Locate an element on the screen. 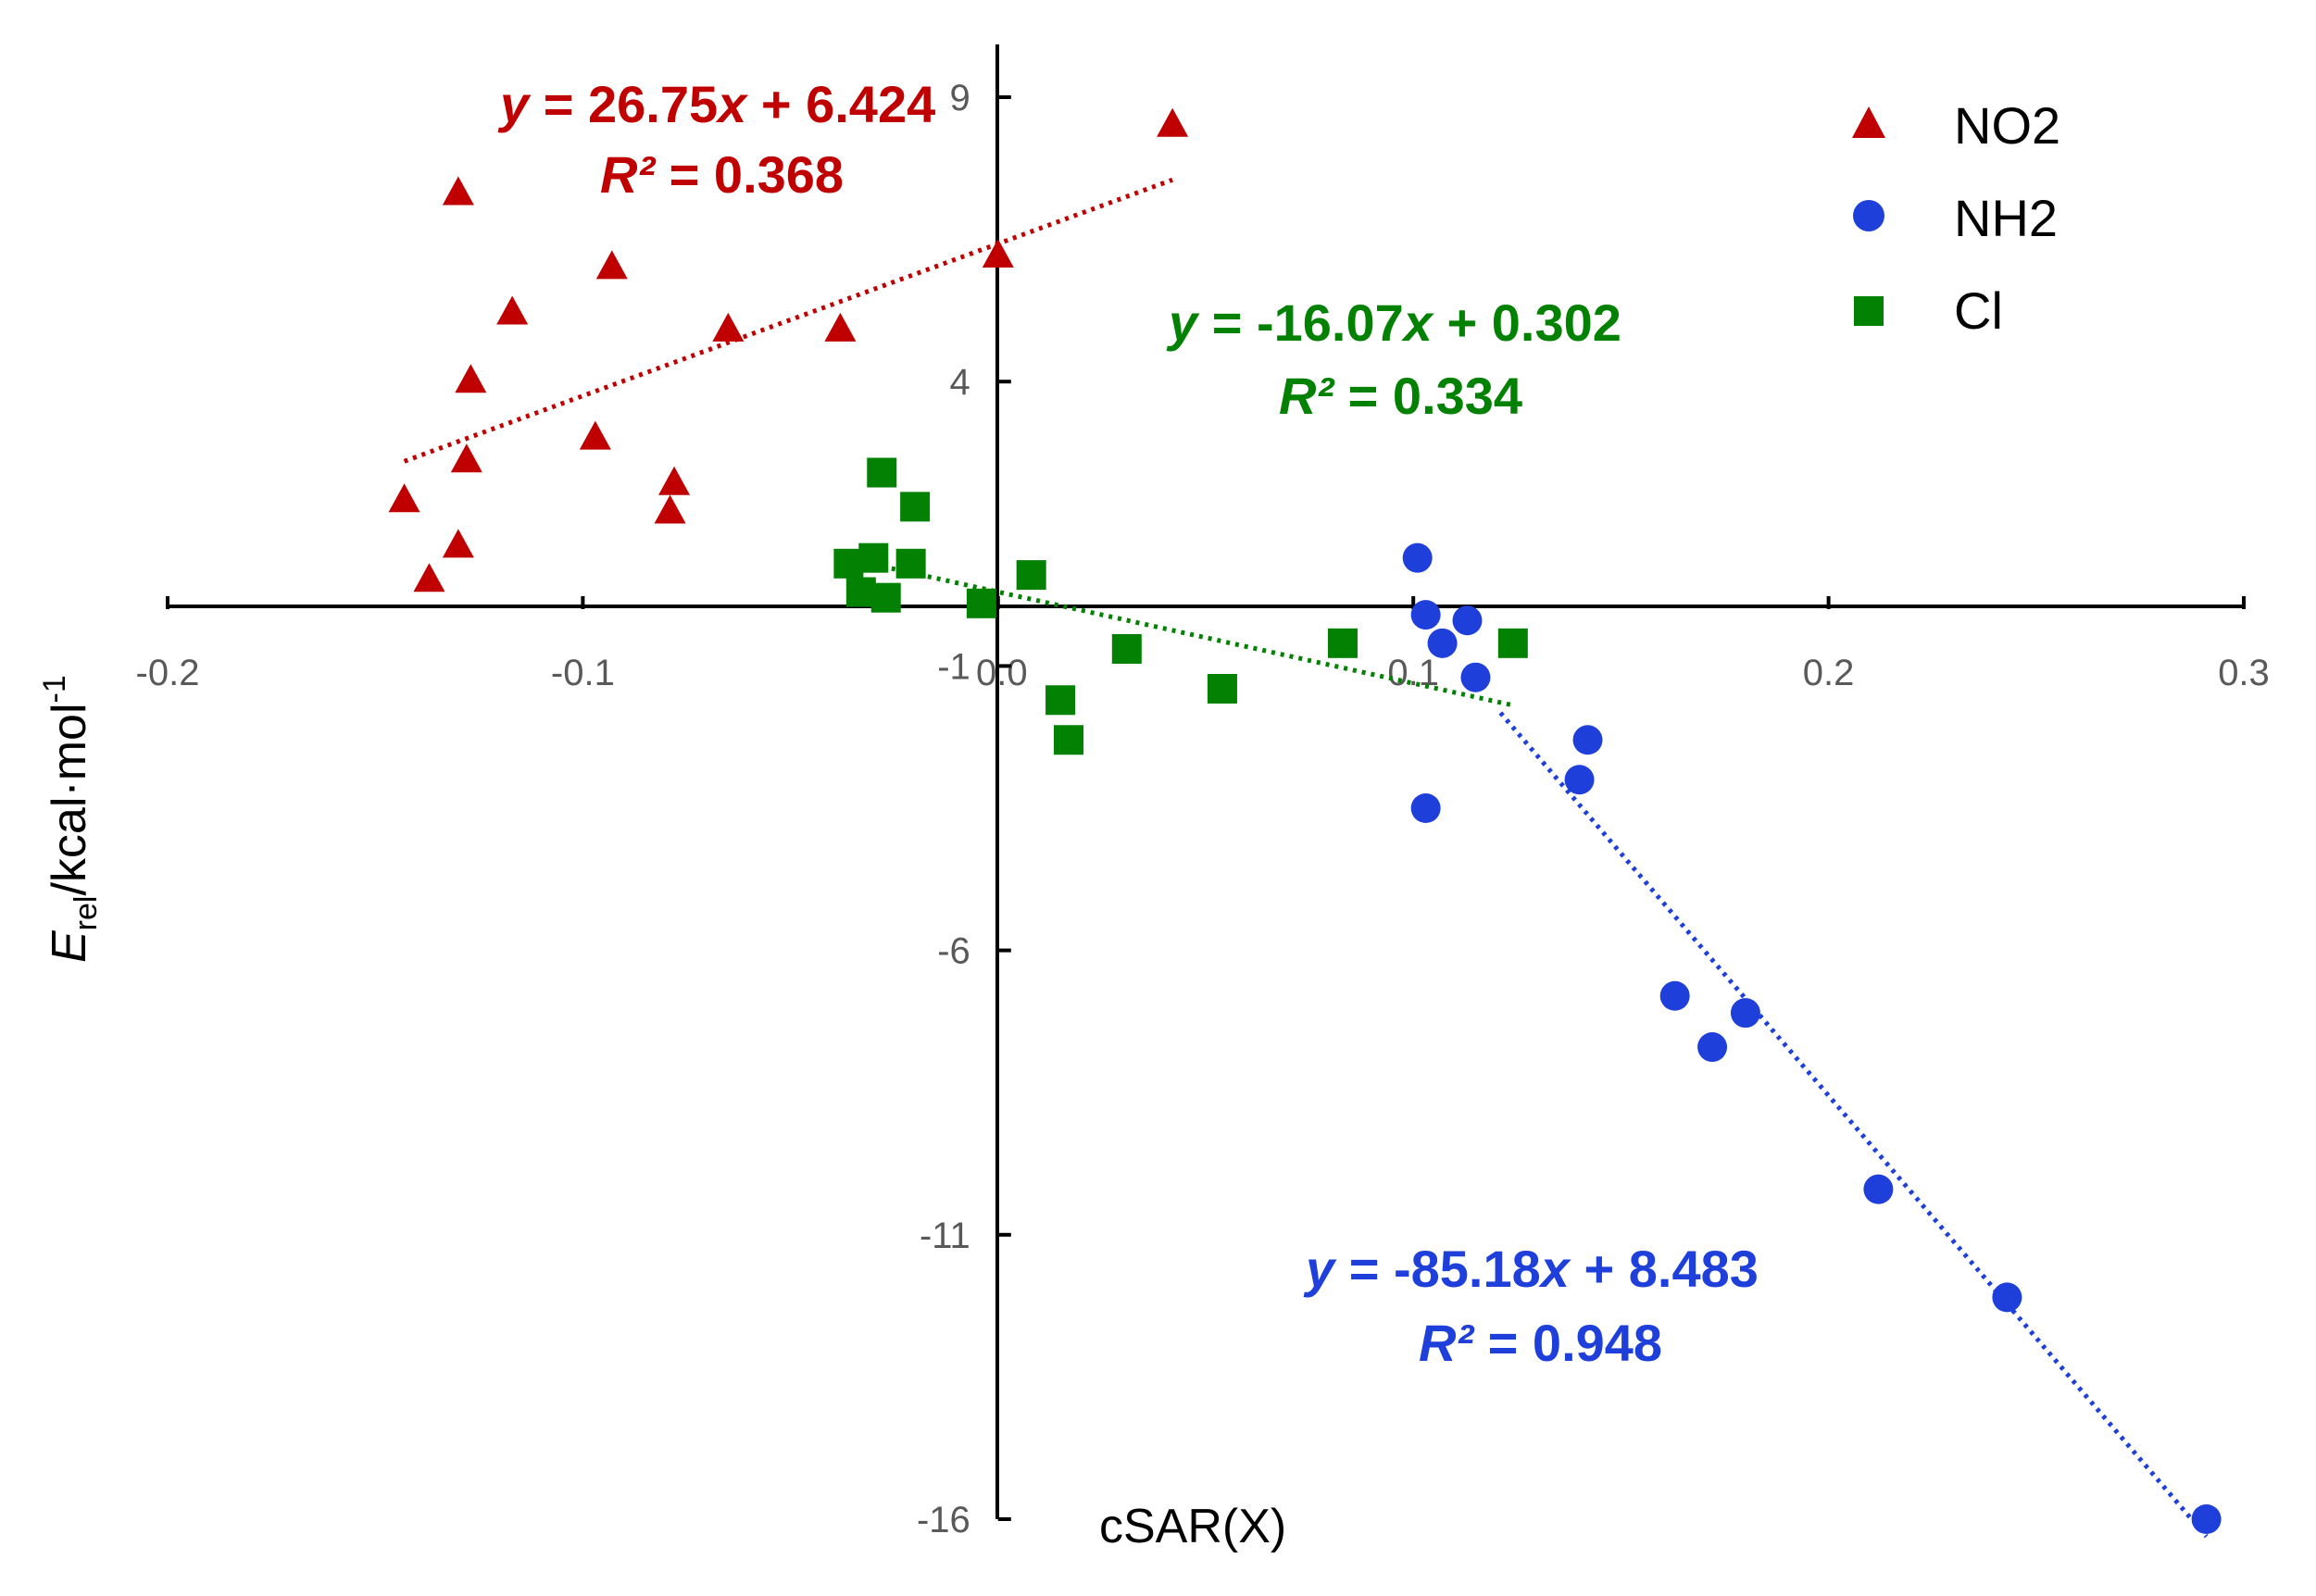 This screenshot has height=1596, width=2316. eq-nh2-r2-label: R² is located at coordinates (1446, 1343).